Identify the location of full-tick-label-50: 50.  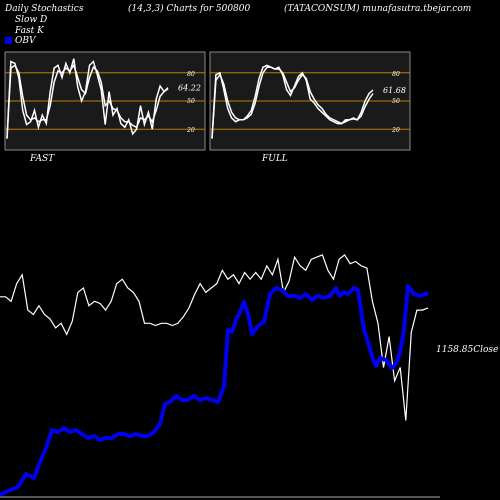
(396, 101).